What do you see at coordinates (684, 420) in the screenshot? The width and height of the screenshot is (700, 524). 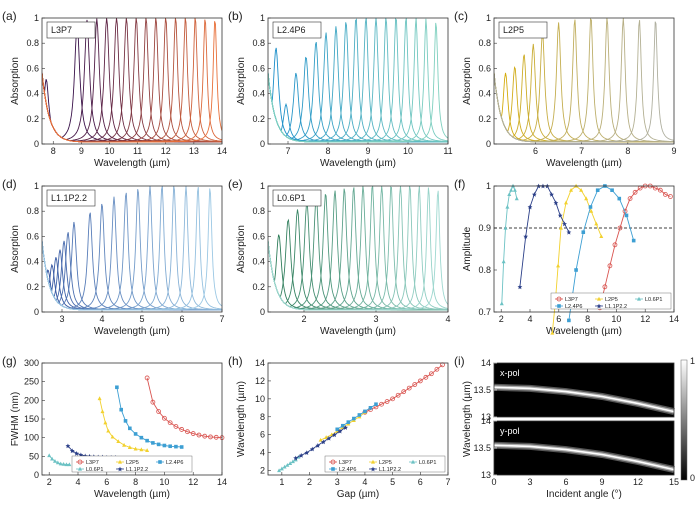 I see `colorbar-gradient` at bounding box center [684, 420].